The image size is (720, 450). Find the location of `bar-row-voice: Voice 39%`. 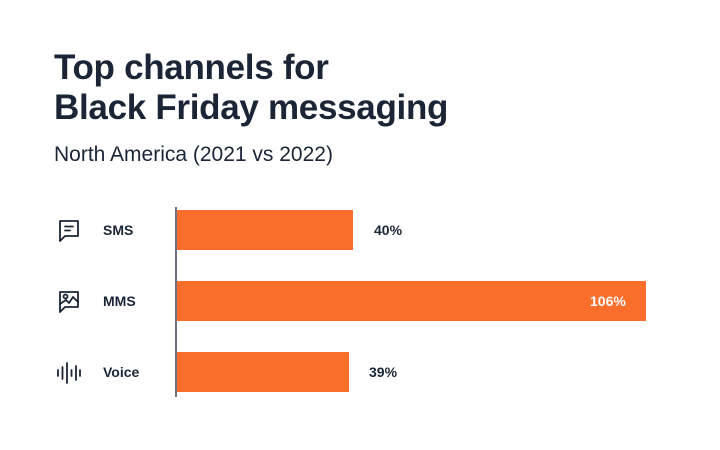

bar-row-voice: Voice 39% is located at coordinates (360, 372).